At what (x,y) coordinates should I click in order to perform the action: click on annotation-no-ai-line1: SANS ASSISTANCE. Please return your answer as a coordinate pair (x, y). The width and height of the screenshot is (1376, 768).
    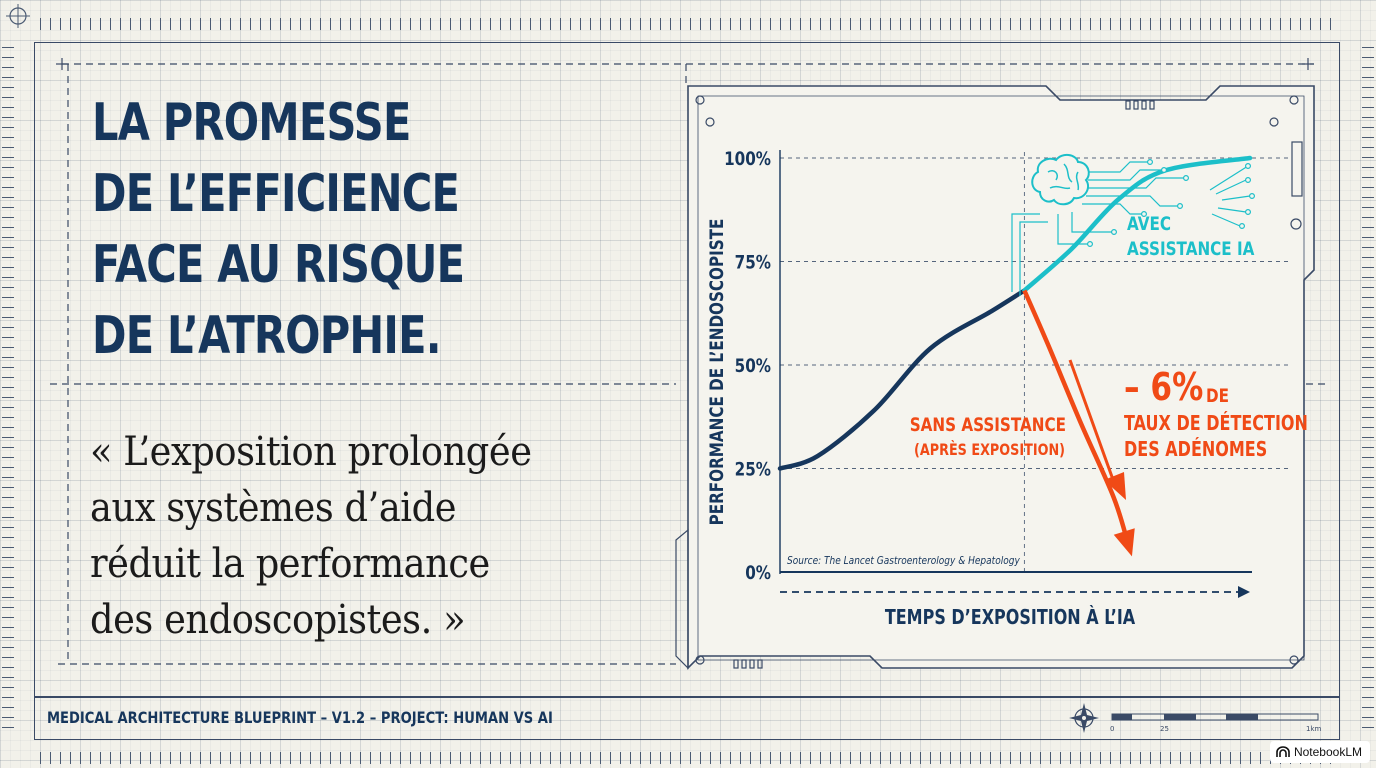
    Looking at the image, I should click on (988, 425).